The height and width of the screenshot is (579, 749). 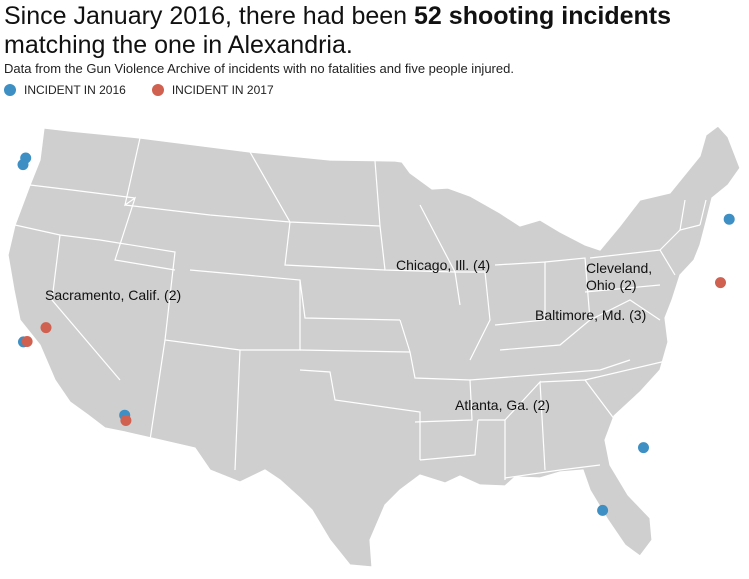 I want to click on border-id, so click(x=145, y=204).